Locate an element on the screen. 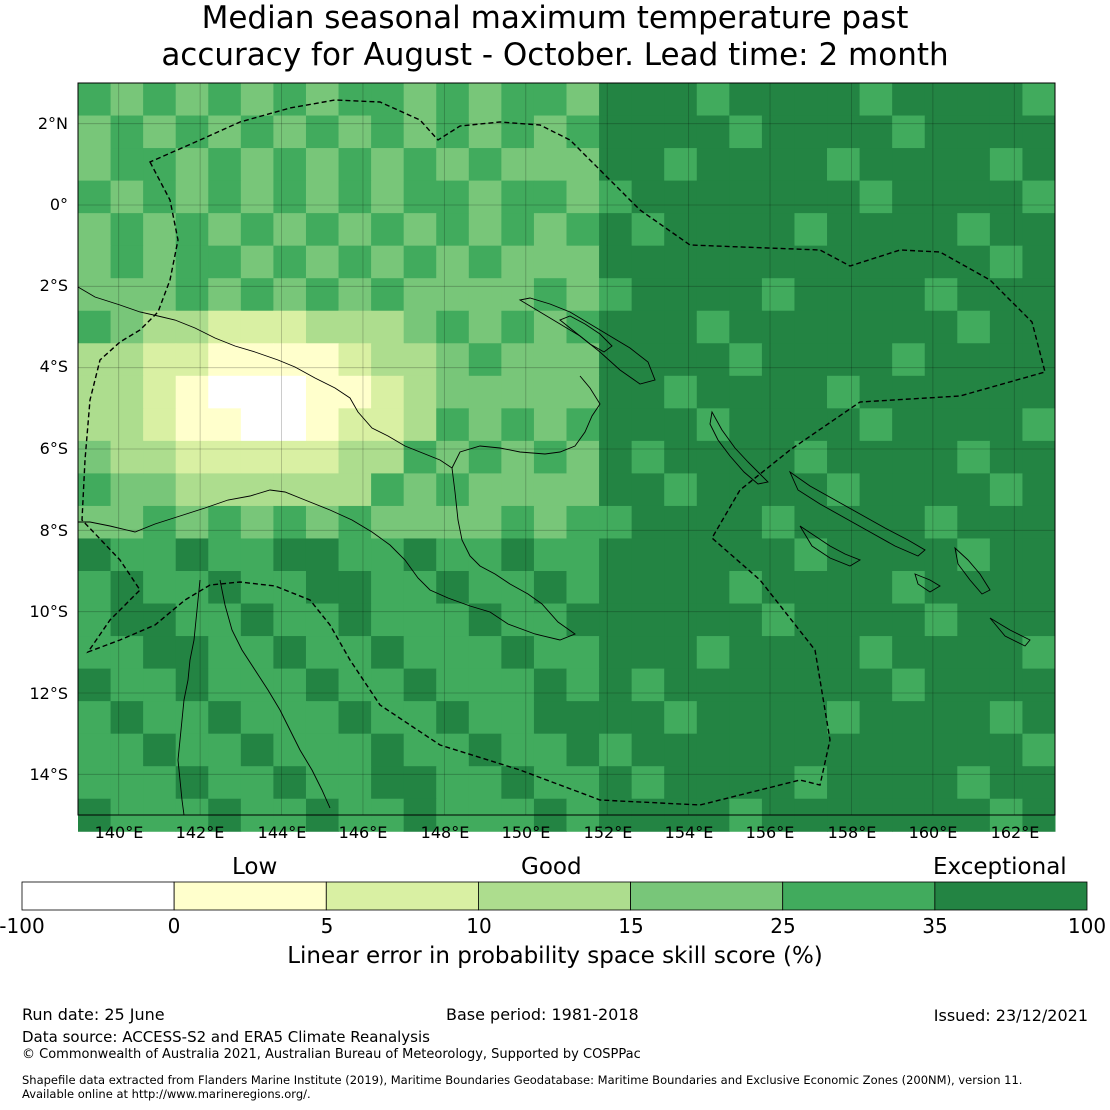  new-ireland-coast is located at coordinates (586, 334).